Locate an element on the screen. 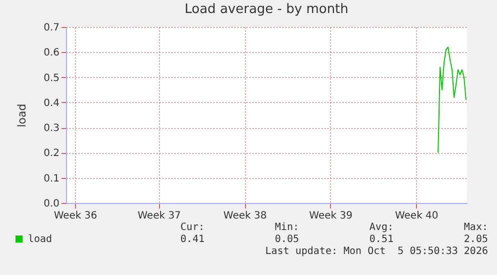 The image size is (497, 275). text: 0.51 is located at coordinates (381, 240).